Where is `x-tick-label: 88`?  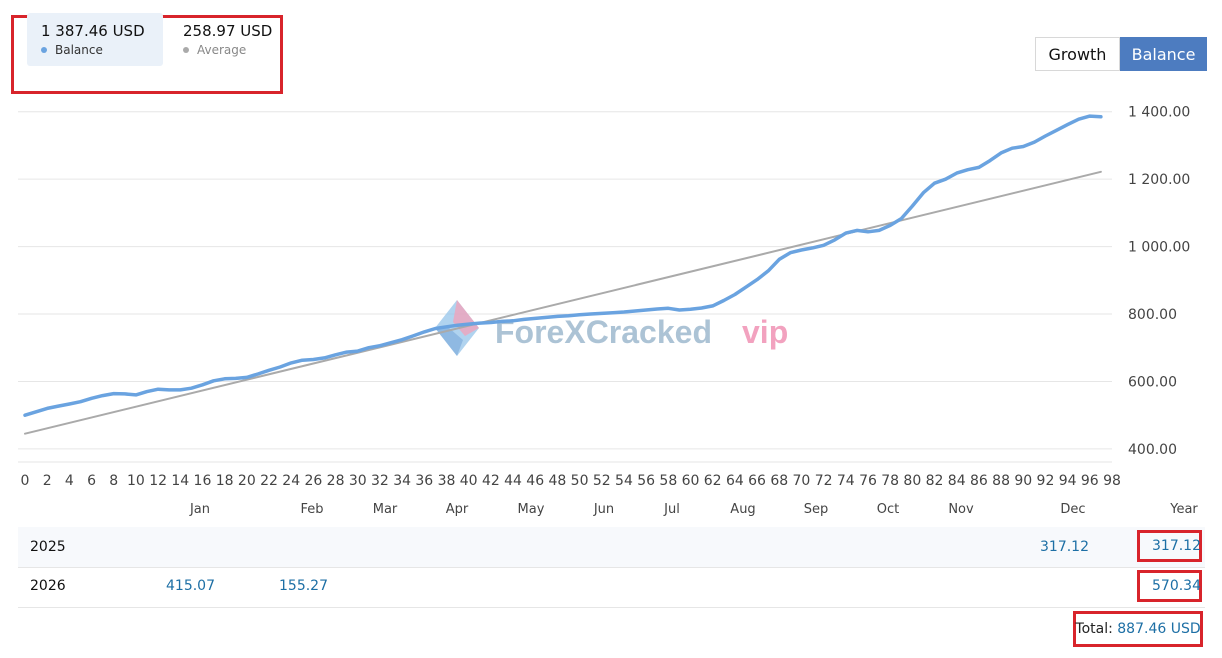
x-tick-label: 88 is located at coordinates (1001, 481).